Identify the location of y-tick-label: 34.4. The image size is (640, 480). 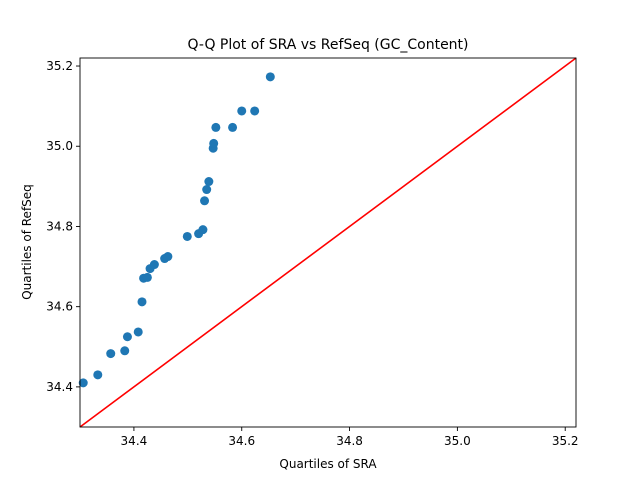
(59, 387).